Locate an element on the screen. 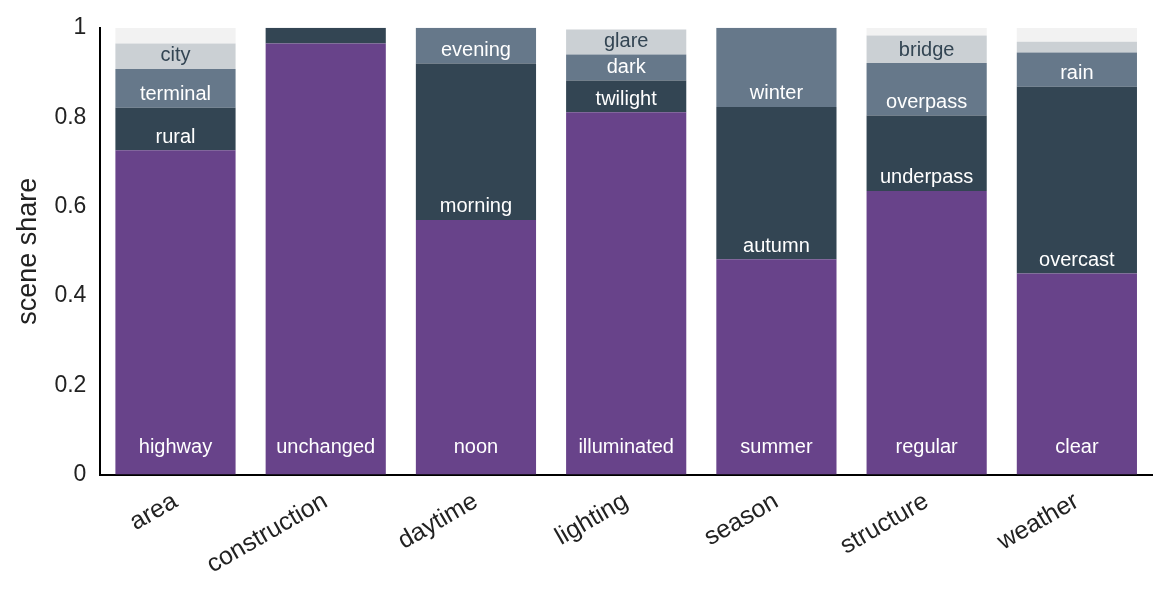 The width and height of the screenshot is (1168, 600). data-label: regular is located at coordinates (927, 446).